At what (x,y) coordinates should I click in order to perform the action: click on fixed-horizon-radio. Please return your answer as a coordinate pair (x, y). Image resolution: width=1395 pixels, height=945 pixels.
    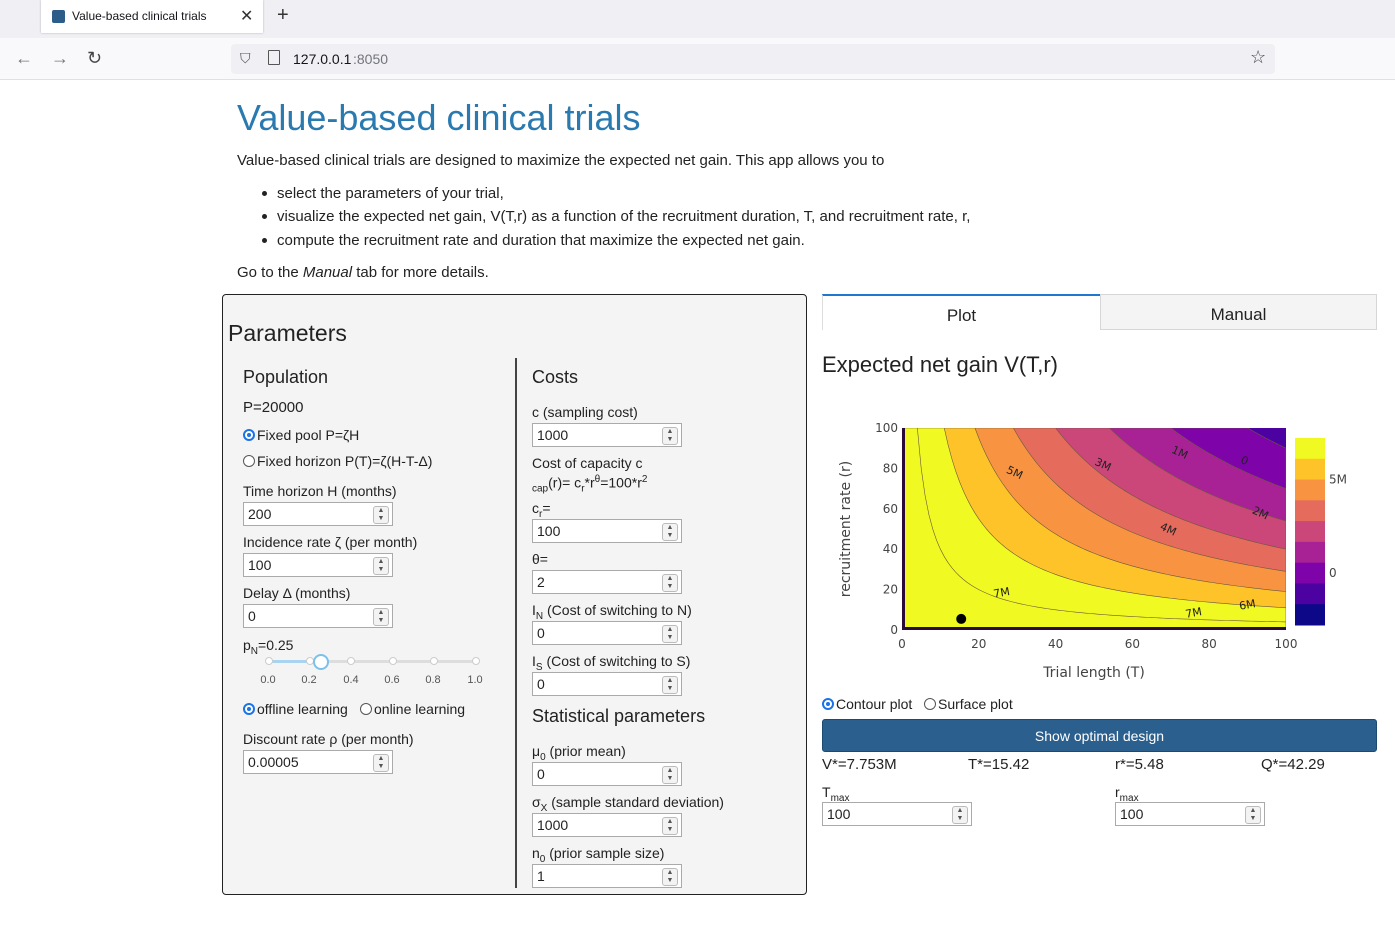
    Looking at the image, I should click on (249, 461).